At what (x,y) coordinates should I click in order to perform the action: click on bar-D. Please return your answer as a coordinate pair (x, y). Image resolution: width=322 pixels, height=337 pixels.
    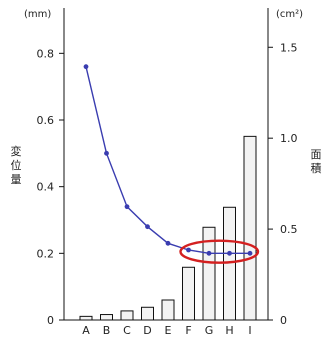
    Looking at the image, I should click on (147, 313).